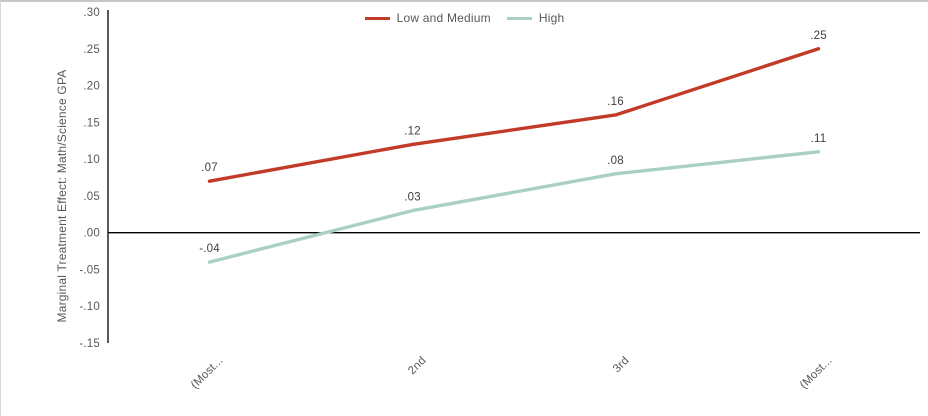 The height and width of the screenshot is (416, 928). I want to click on data-label-low-and-medium: .07, so click(209, 168).